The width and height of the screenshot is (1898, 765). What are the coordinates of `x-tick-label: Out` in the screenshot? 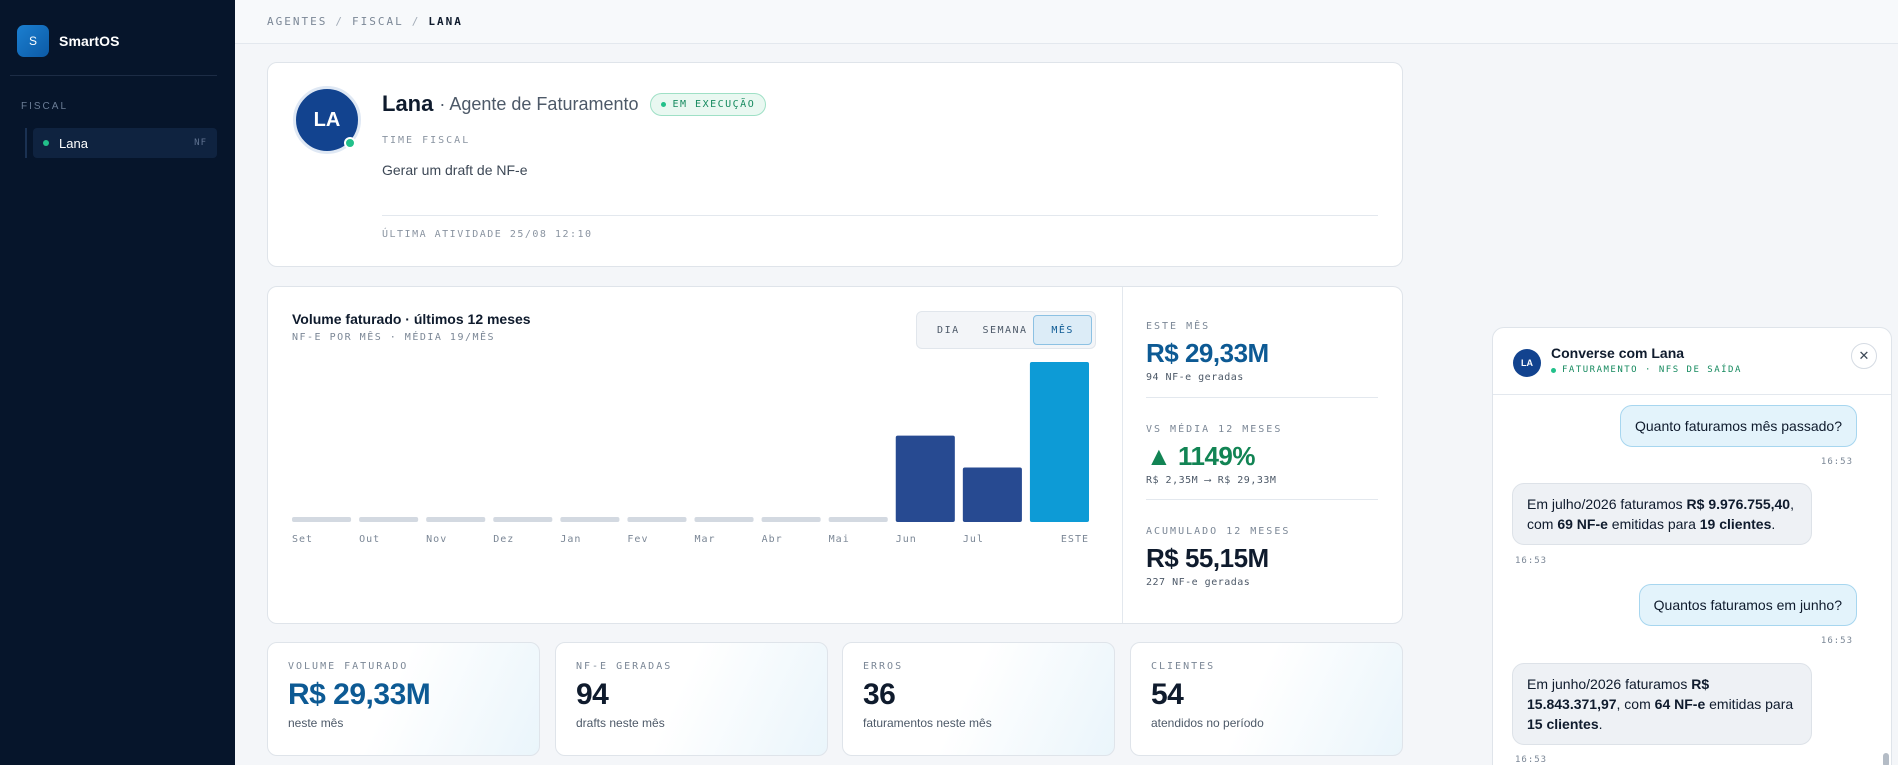 It's located at (369, 539).